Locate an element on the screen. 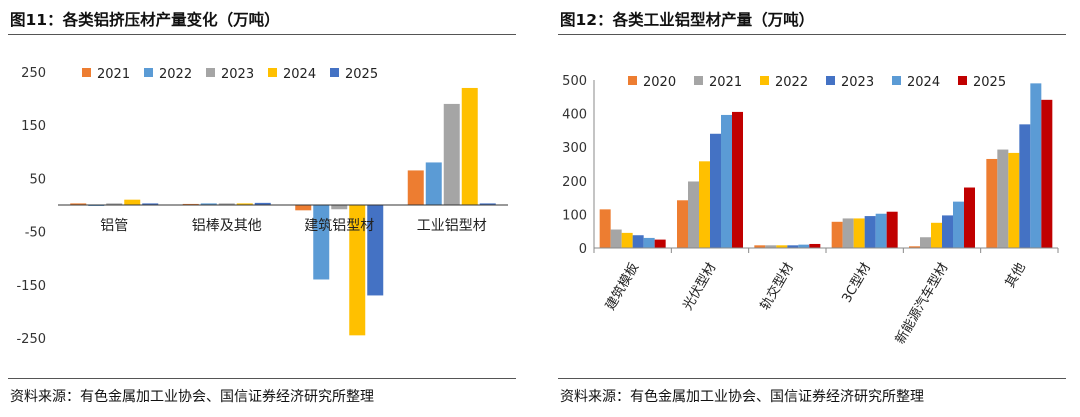  bar-2020-建筑模板 is located at coordinates (605, 228).